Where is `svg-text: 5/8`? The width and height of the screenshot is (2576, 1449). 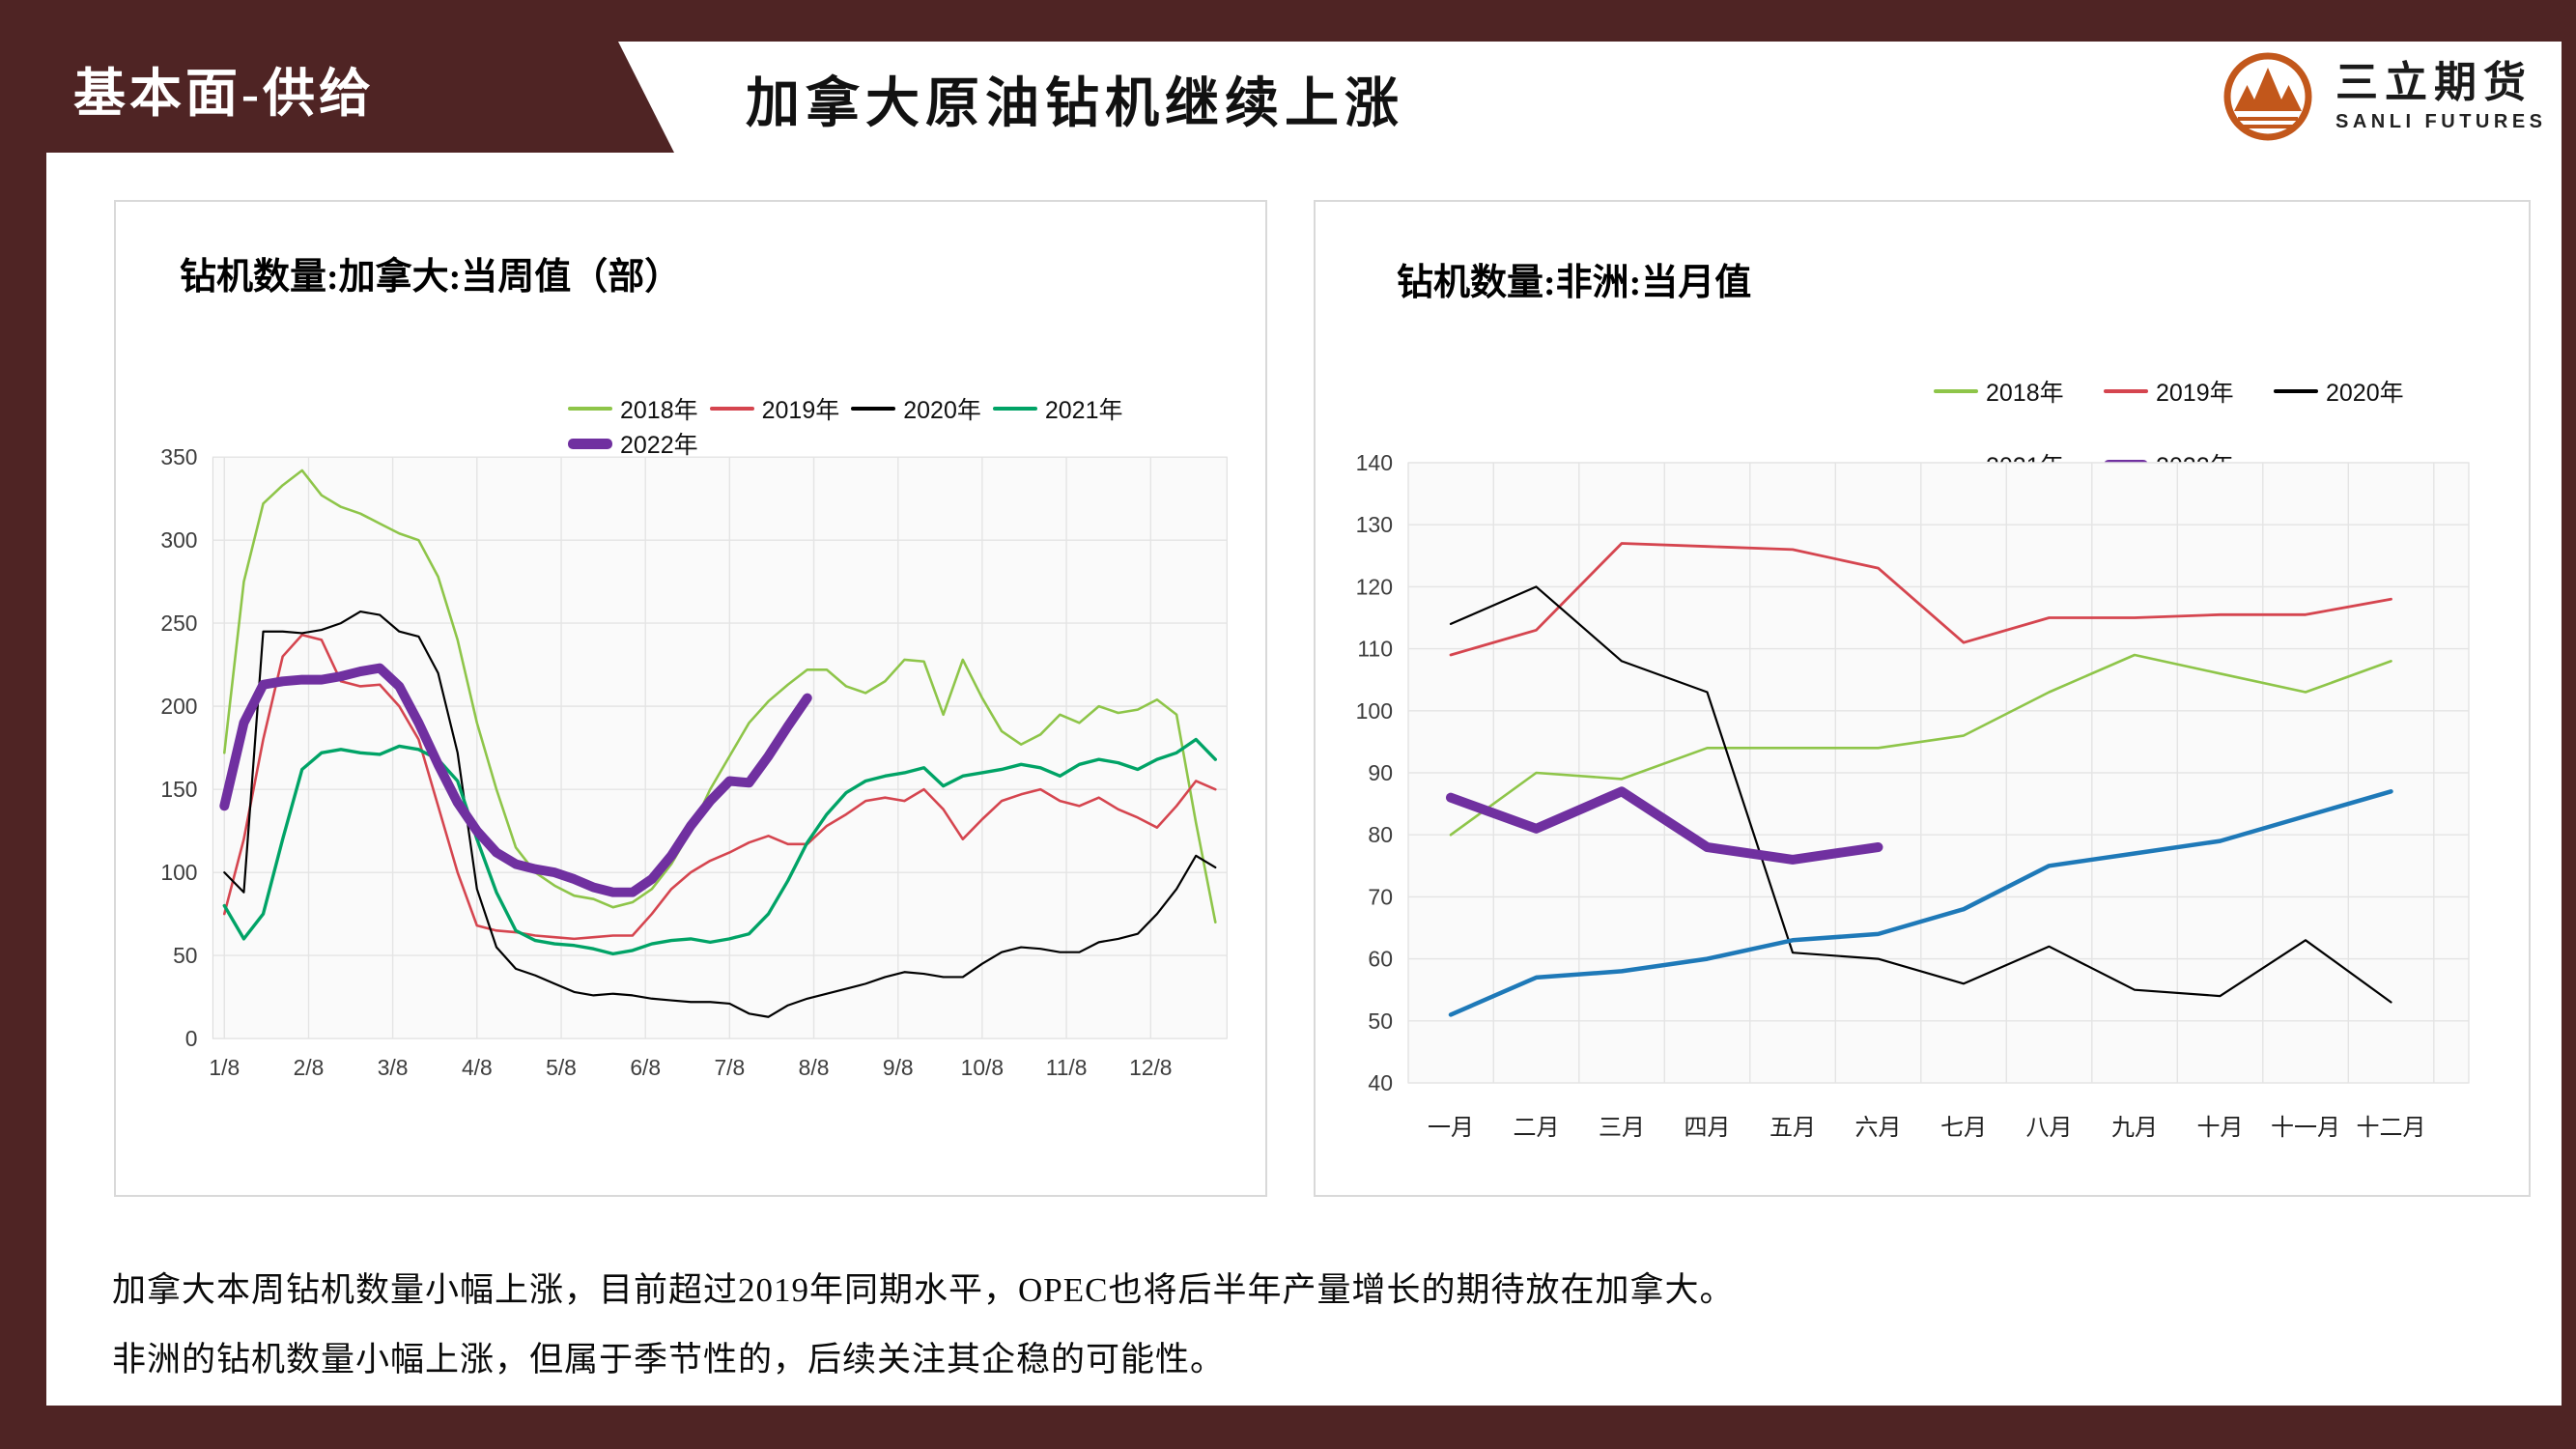 svg-text: 5/8 is located at coordinates (561, 1067).